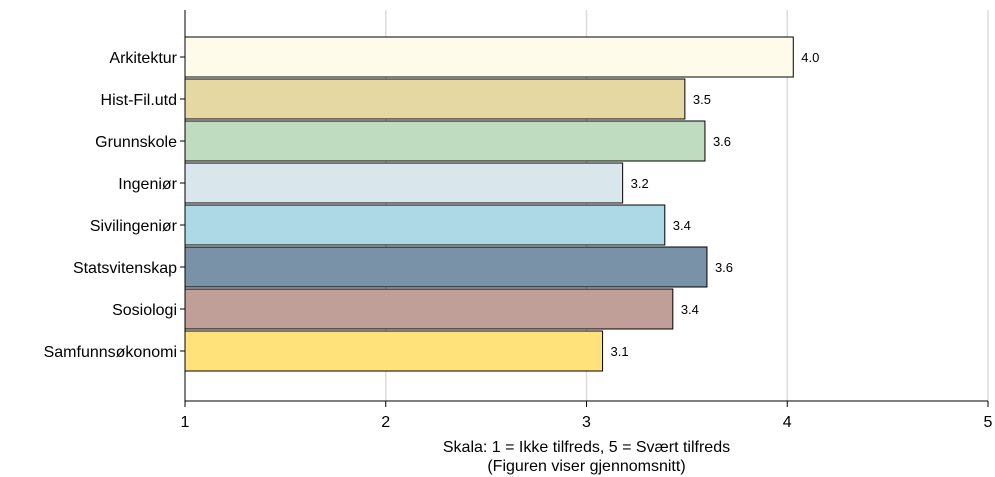  Describe the element at coordinates (724, 267) in the screenshot. I see `value-label-5: 3.6` at that location.